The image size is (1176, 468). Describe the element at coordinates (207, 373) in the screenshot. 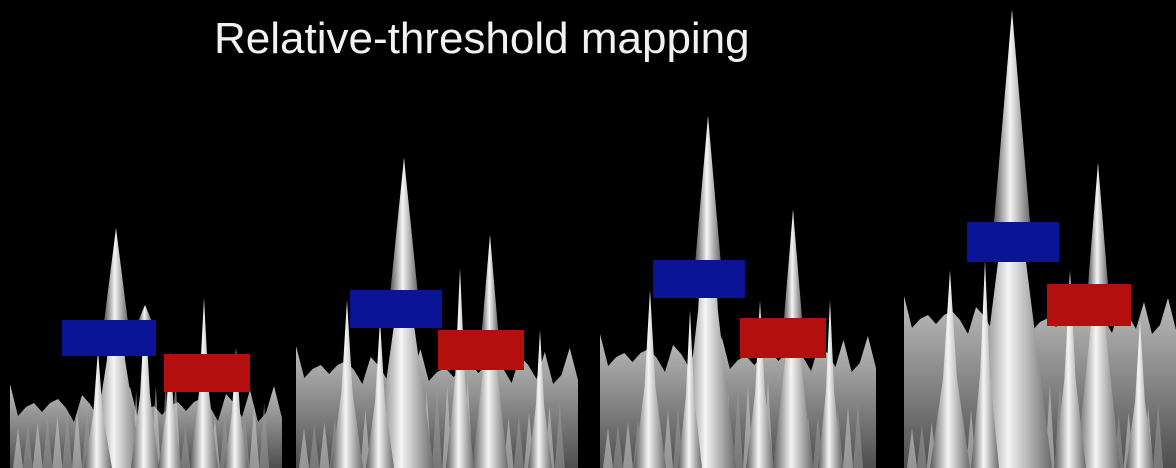

I see `surface-1-red-threshold` at that location.